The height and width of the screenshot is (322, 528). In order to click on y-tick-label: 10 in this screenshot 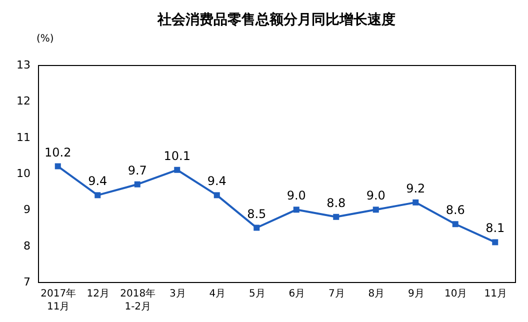, I will do `click(23, 173)`.